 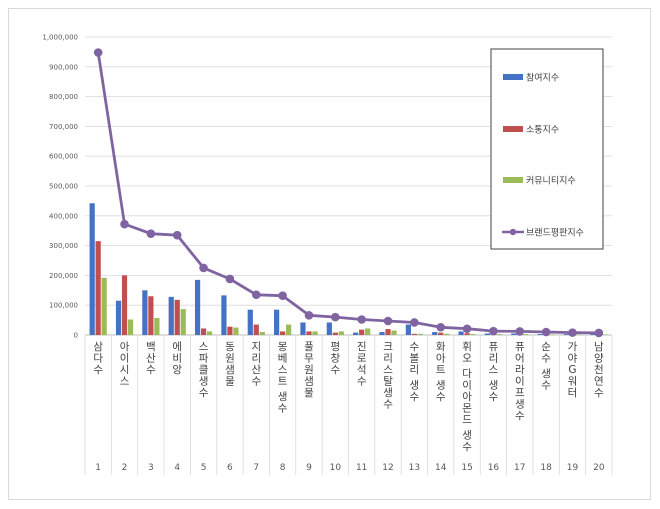 I want to click on legend-swatch-참여지수, so click(x=513, y=77).